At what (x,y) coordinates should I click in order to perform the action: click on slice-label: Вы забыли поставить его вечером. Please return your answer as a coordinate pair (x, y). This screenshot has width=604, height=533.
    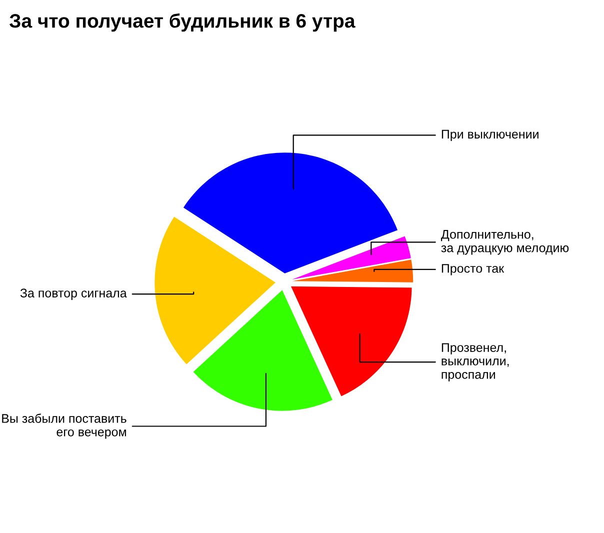
    Looking at the image, I should click on (64, 426).